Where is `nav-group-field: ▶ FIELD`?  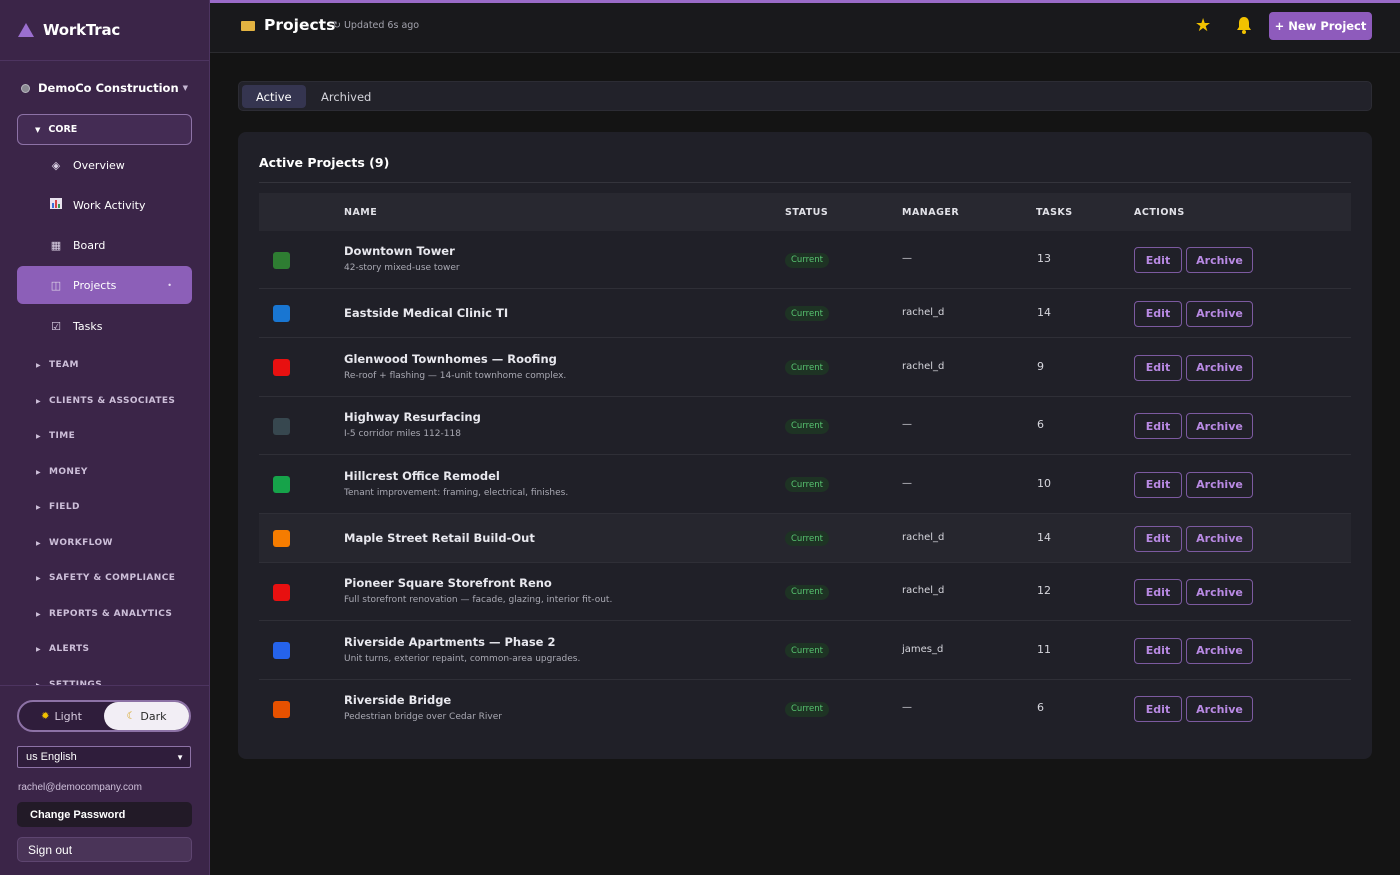 nav-group-field: ▶ FIELD is located at coordinates (58, 507).